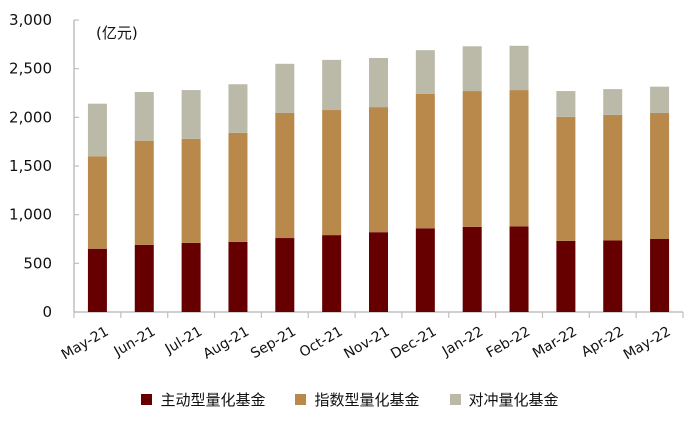 The height and width of the screenshot is (427, 700). What do you see at coordinates (366, 343) in the screenshot?
I see `x-tick-label: Nov-21` at bounding box center [366, 343].